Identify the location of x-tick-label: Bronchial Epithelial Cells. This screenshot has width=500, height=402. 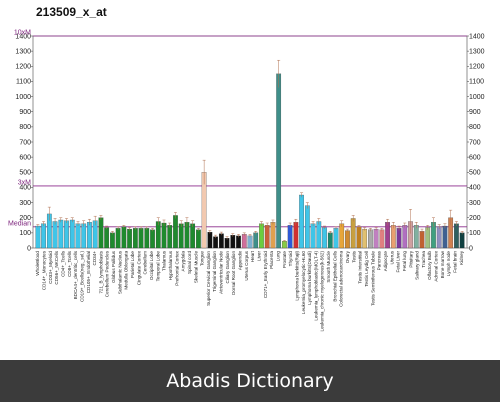
(334, 275).